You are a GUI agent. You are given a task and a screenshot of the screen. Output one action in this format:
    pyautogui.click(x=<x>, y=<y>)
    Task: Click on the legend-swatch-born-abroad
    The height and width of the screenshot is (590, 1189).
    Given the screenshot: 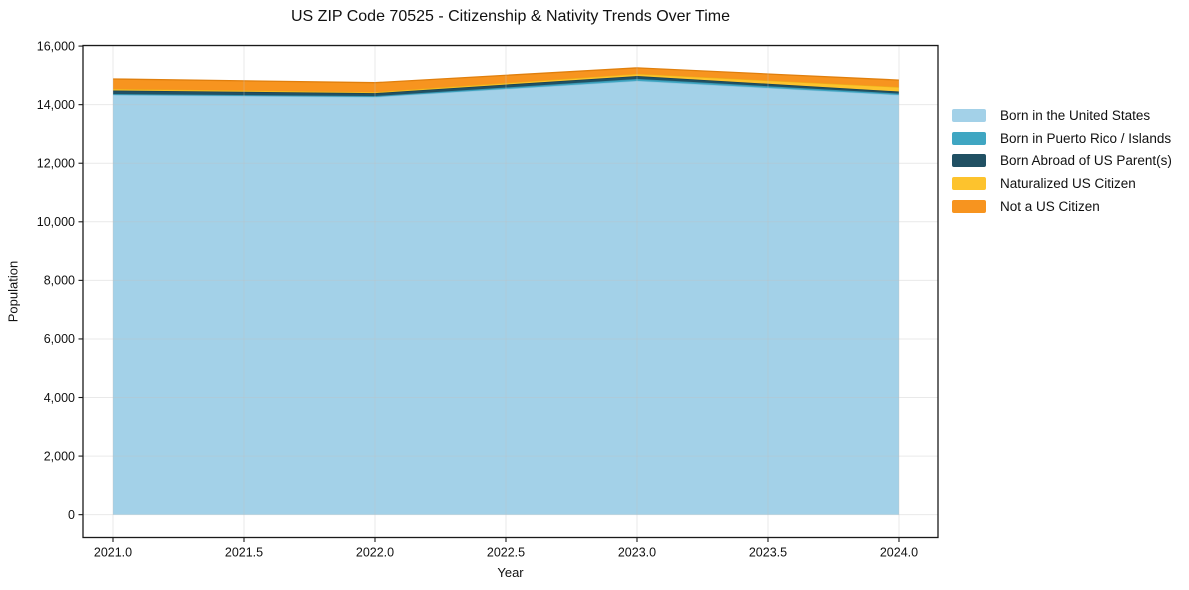 What is the action you would take?
    pyautogui.click(x=969, y=161)
    